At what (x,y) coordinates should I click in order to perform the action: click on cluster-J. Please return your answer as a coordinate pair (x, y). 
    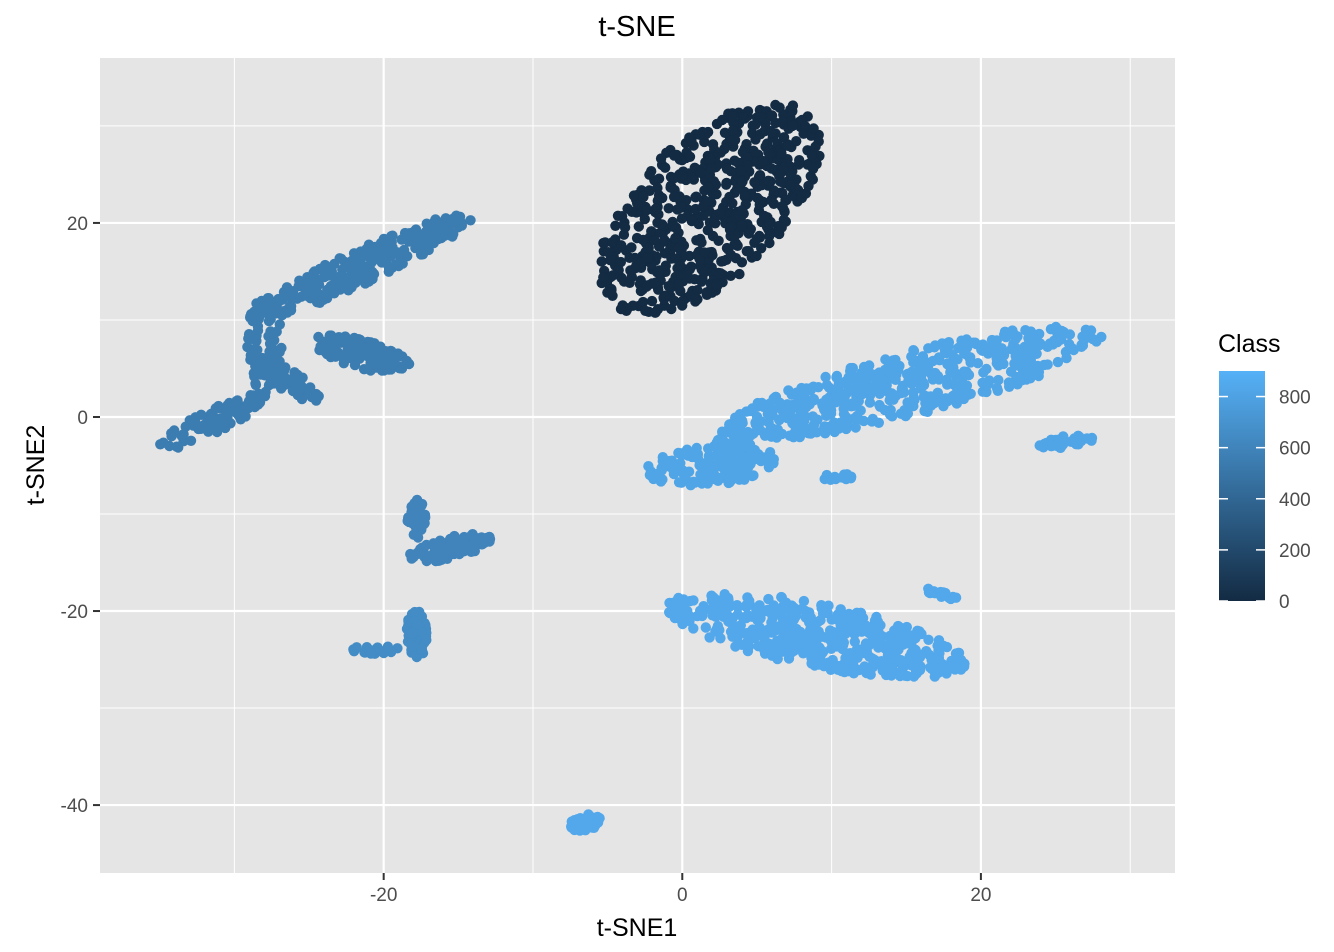
    Looking at the image, I should click on (375, 650).